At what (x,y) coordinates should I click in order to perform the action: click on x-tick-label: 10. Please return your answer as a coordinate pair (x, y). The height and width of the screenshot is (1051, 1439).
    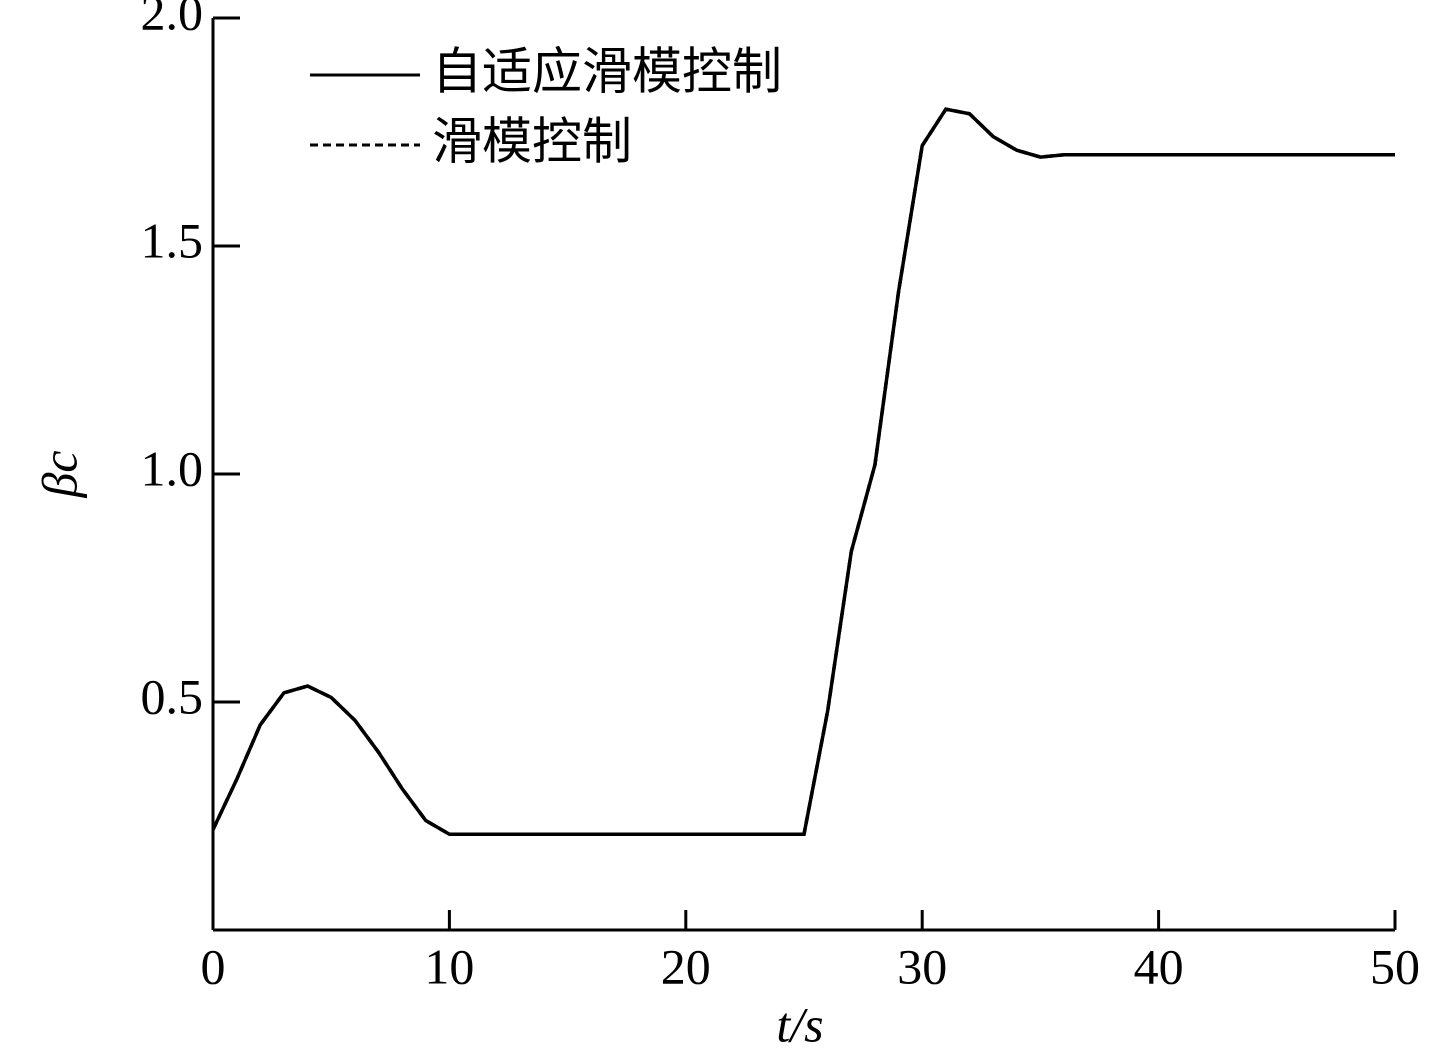
    Looking at the image, I should click on (449, 966).